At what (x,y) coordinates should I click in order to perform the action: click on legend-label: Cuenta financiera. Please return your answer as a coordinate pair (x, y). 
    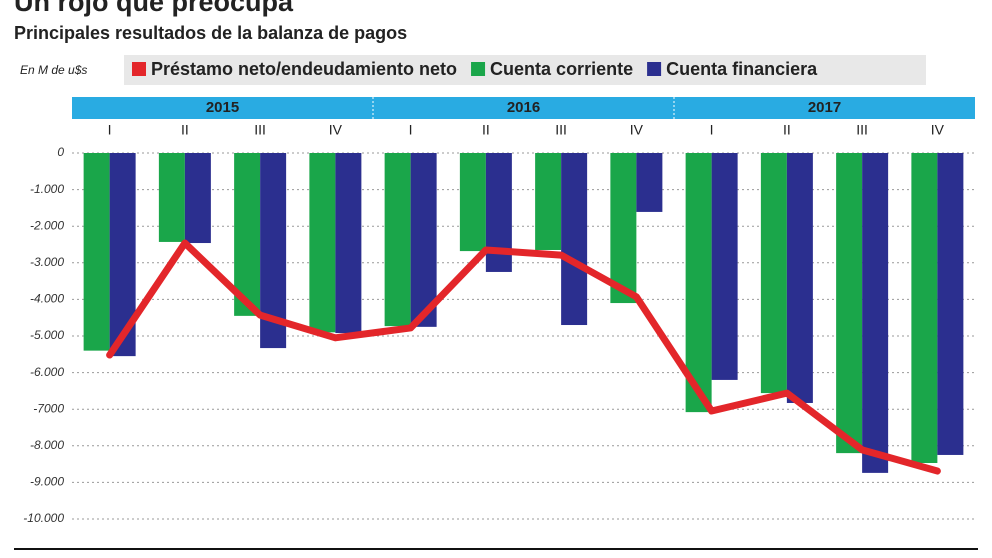
    Looking at the image, I should click on (742, 69).